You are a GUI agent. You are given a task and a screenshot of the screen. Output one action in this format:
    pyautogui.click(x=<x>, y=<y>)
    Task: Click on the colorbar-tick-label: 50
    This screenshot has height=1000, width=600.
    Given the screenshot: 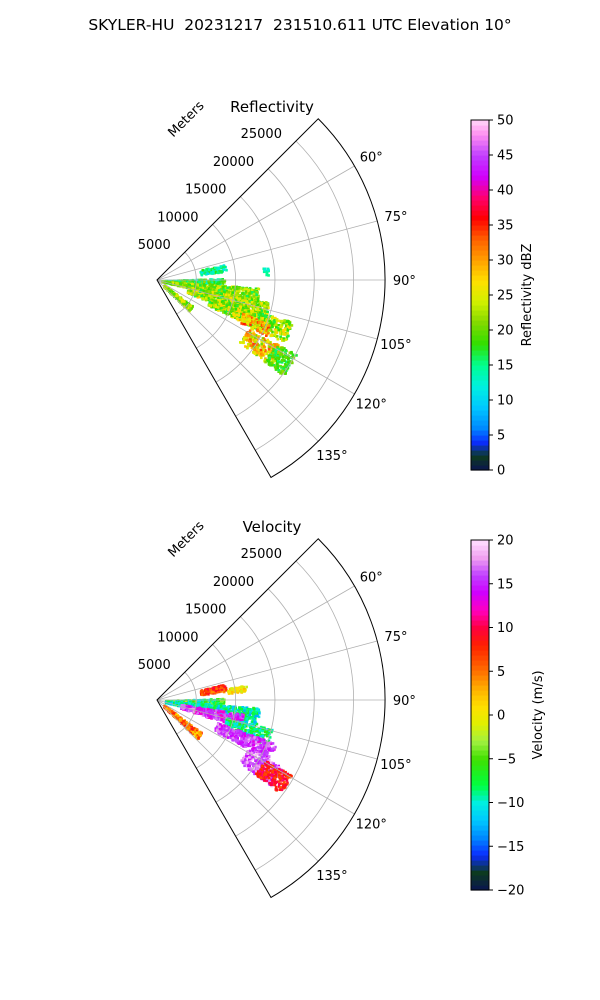 What is the action you would take?
    pyautogui.click(x=505, y=121)
    